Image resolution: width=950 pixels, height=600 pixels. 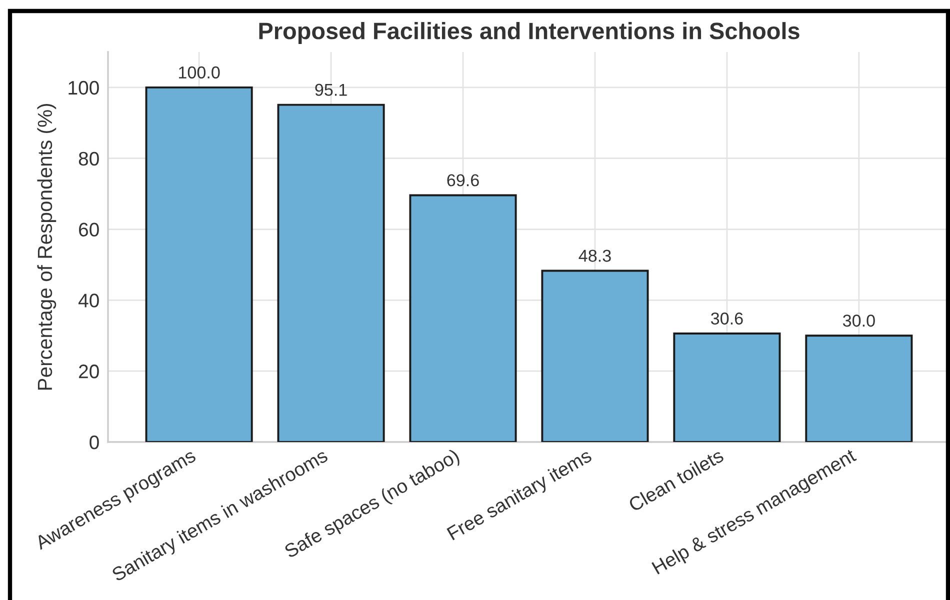 I want to click on data-label: 30.0, so click(x=858, y=320).